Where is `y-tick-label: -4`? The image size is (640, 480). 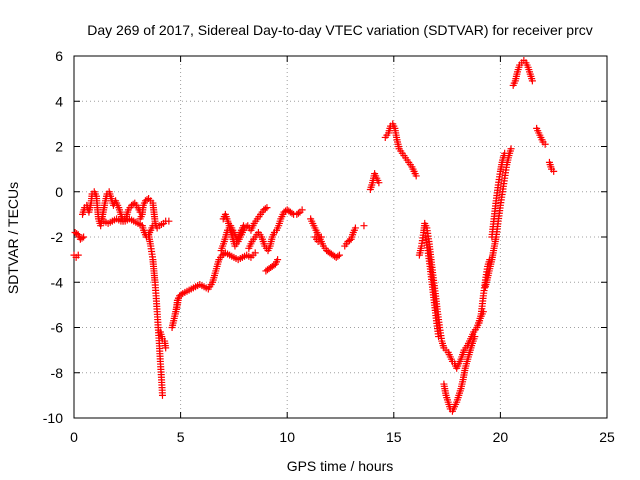 y-tick-label: -4 is located at coordinates (57, 282).